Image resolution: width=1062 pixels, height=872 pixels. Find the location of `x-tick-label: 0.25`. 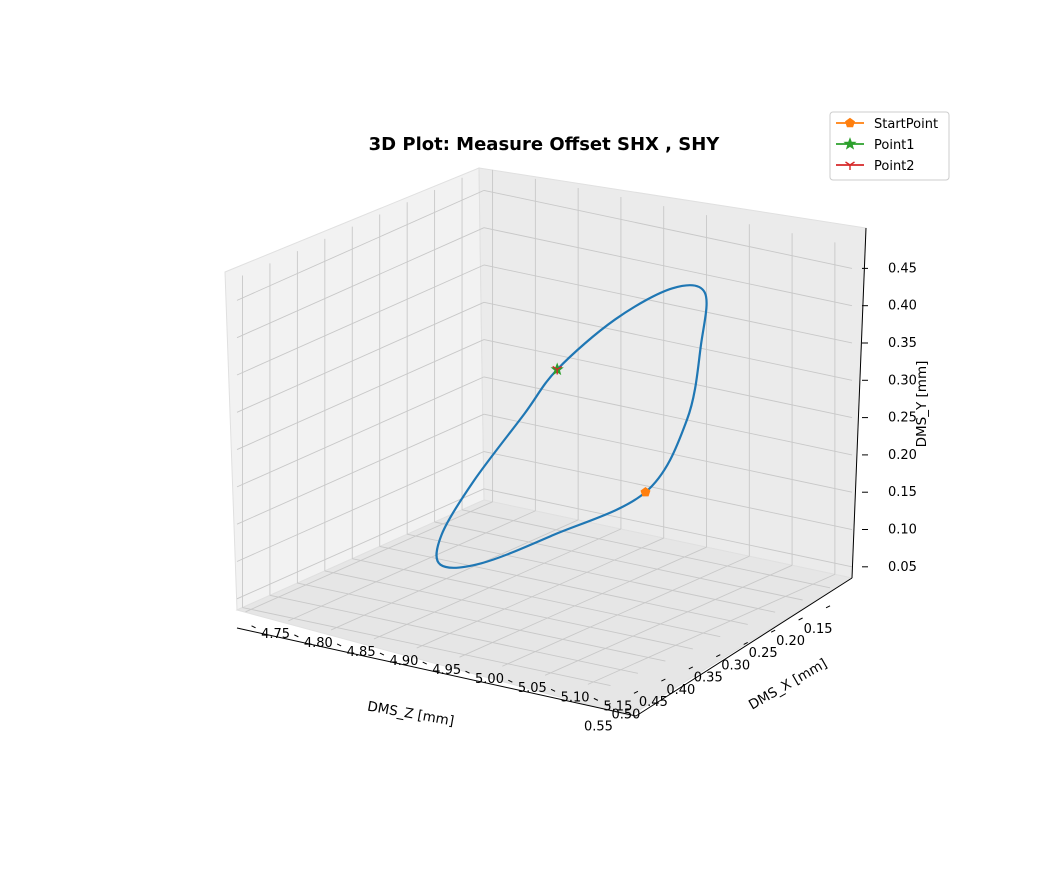

x-tick-label: 0.25 is located at coordinates (763, 653).